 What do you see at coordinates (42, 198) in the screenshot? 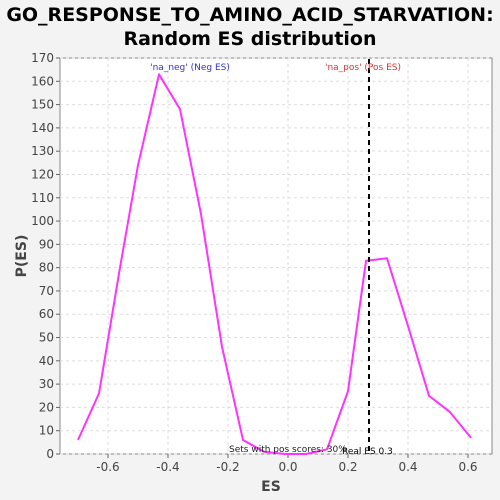
I see `y-tick-label: 110` at bounding box center [42, 198].